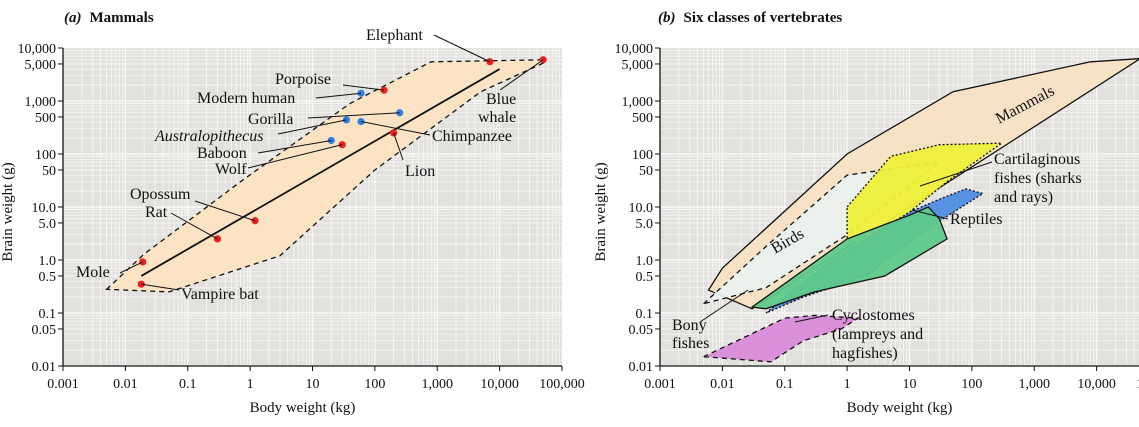 The height and width of the screenshot is (427, 1139). I want to click on panel-title-text: Mammals, so click(122, 18).